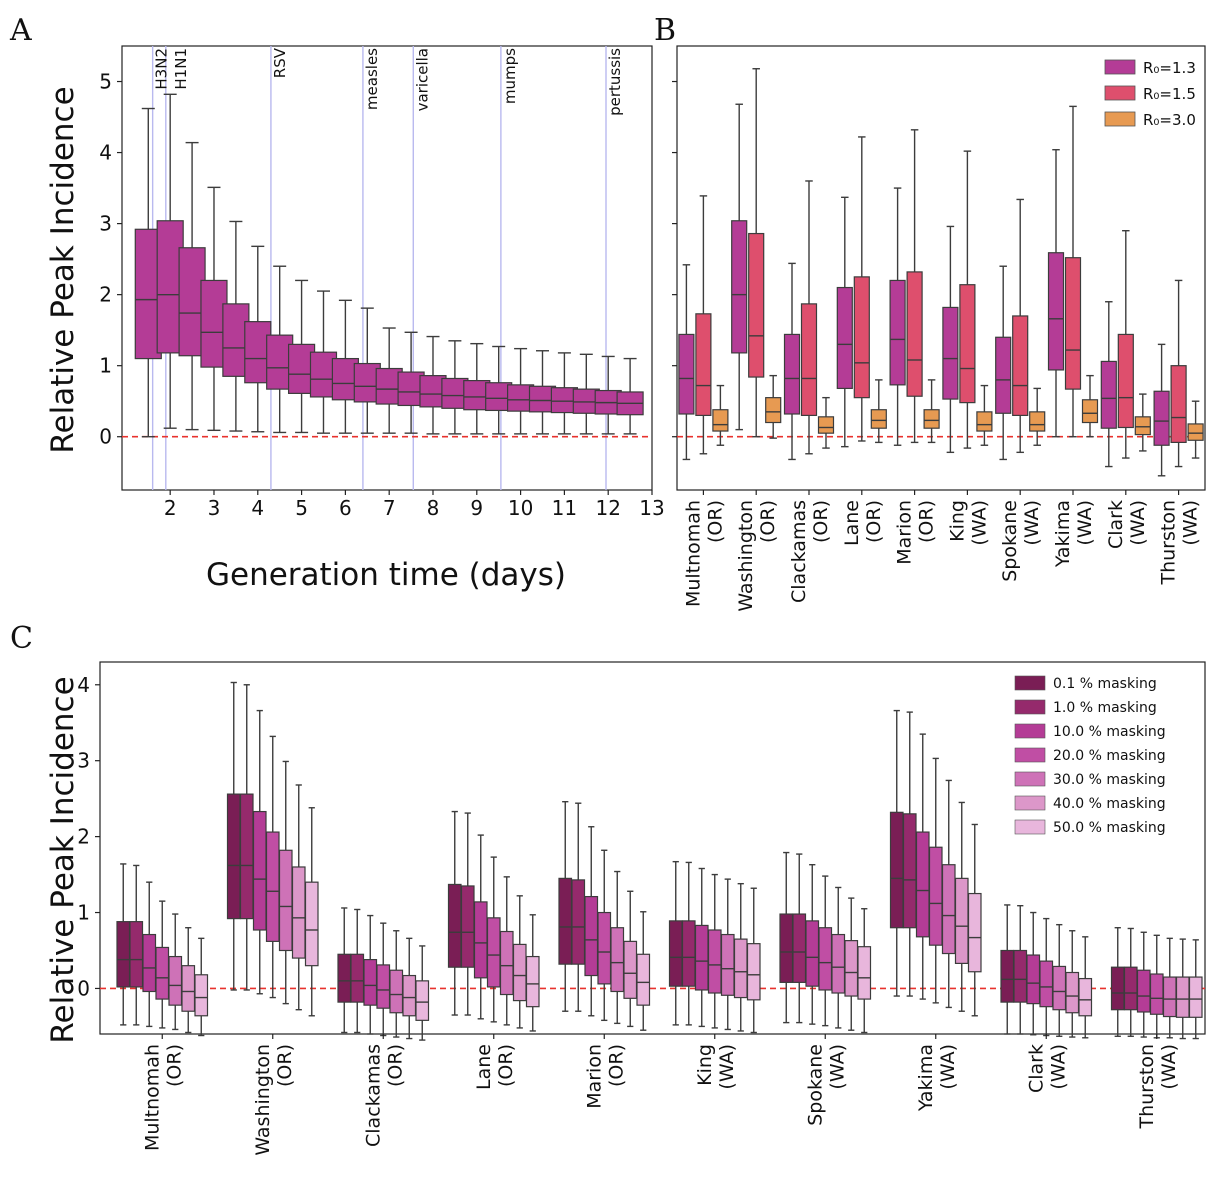  Describe the element at coordinates (519, 972) in the screenshot. I see `panel-c-box-g3-m5-iqr` at that location.